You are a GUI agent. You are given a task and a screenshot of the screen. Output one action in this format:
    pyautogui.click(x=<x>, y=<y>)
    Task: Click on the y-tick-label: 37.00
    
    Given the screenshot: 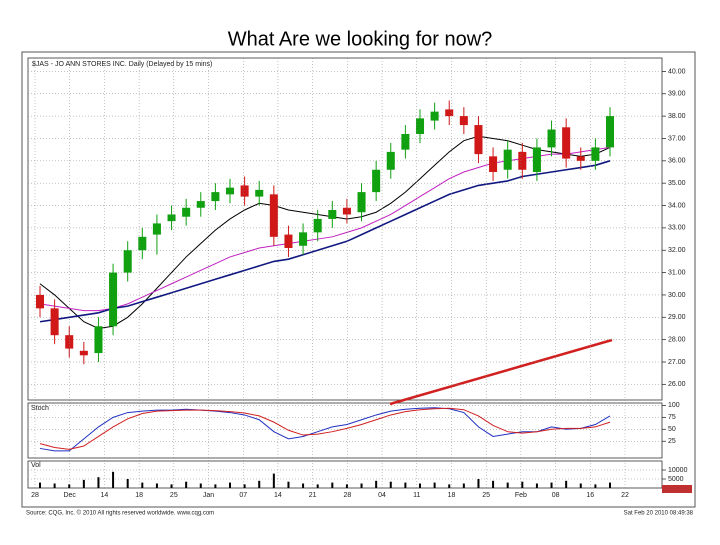 What is the action you would take?
    pyautogui.click(x=677, y=138)
    